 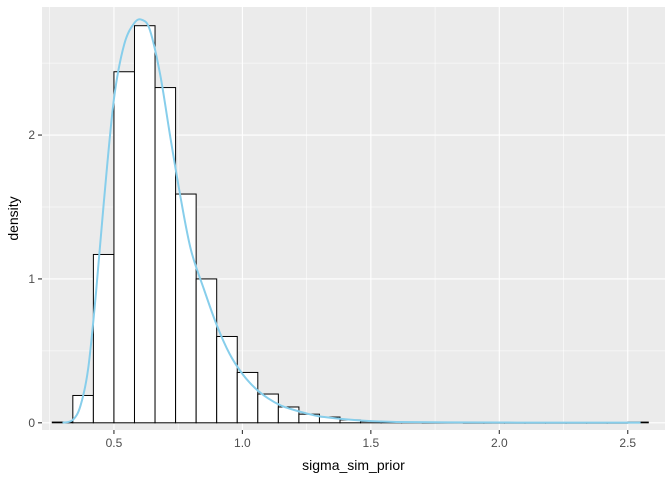 What do you see at coordinates (31, 135) in the screenshot?
I see `y-tick-label: 2` at bounding box center [31, 135].